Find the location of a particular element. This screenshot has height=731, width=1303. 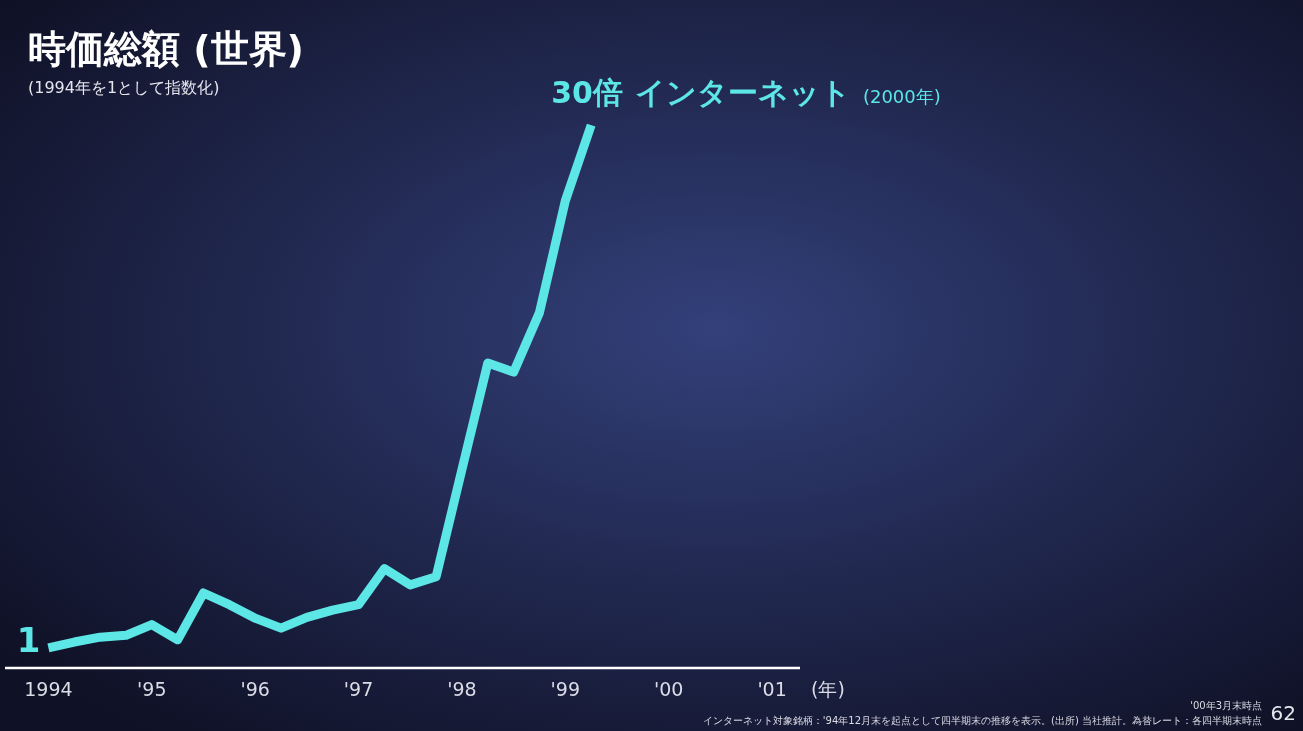

chart-title: 時価総額 (世界) is located at coordinates (166, 49).